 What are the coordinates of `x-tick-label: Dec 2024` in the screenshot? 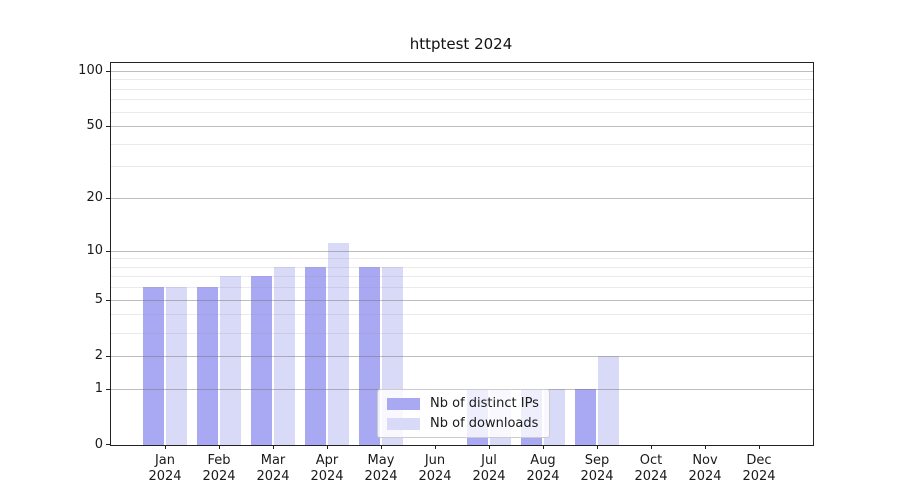 It's located at (759, 468).